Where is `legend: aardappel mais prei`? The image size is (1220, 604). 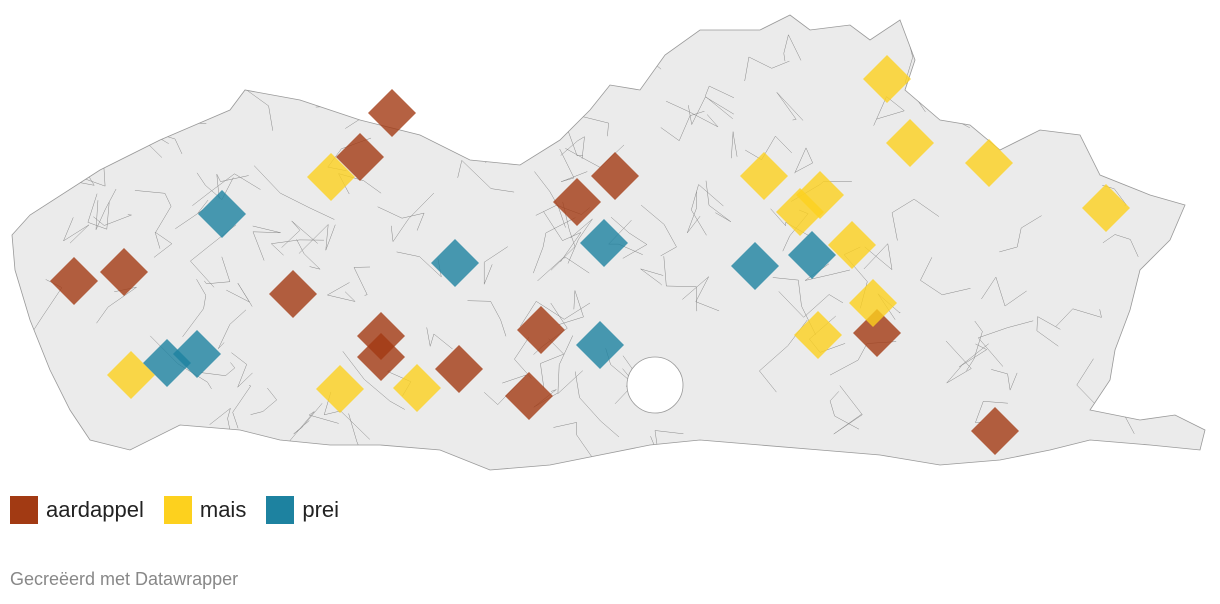
legend: aardappel mais prei is located at coordinates (174, 510).